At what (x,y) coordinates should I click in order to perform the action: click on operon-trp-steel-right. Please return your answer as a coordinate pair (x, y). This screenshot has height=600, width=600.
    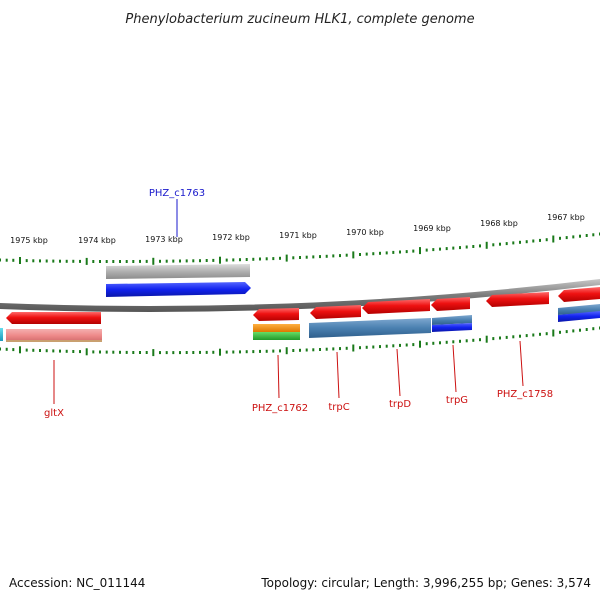
    Looking at the image, I should click on (452, 320).